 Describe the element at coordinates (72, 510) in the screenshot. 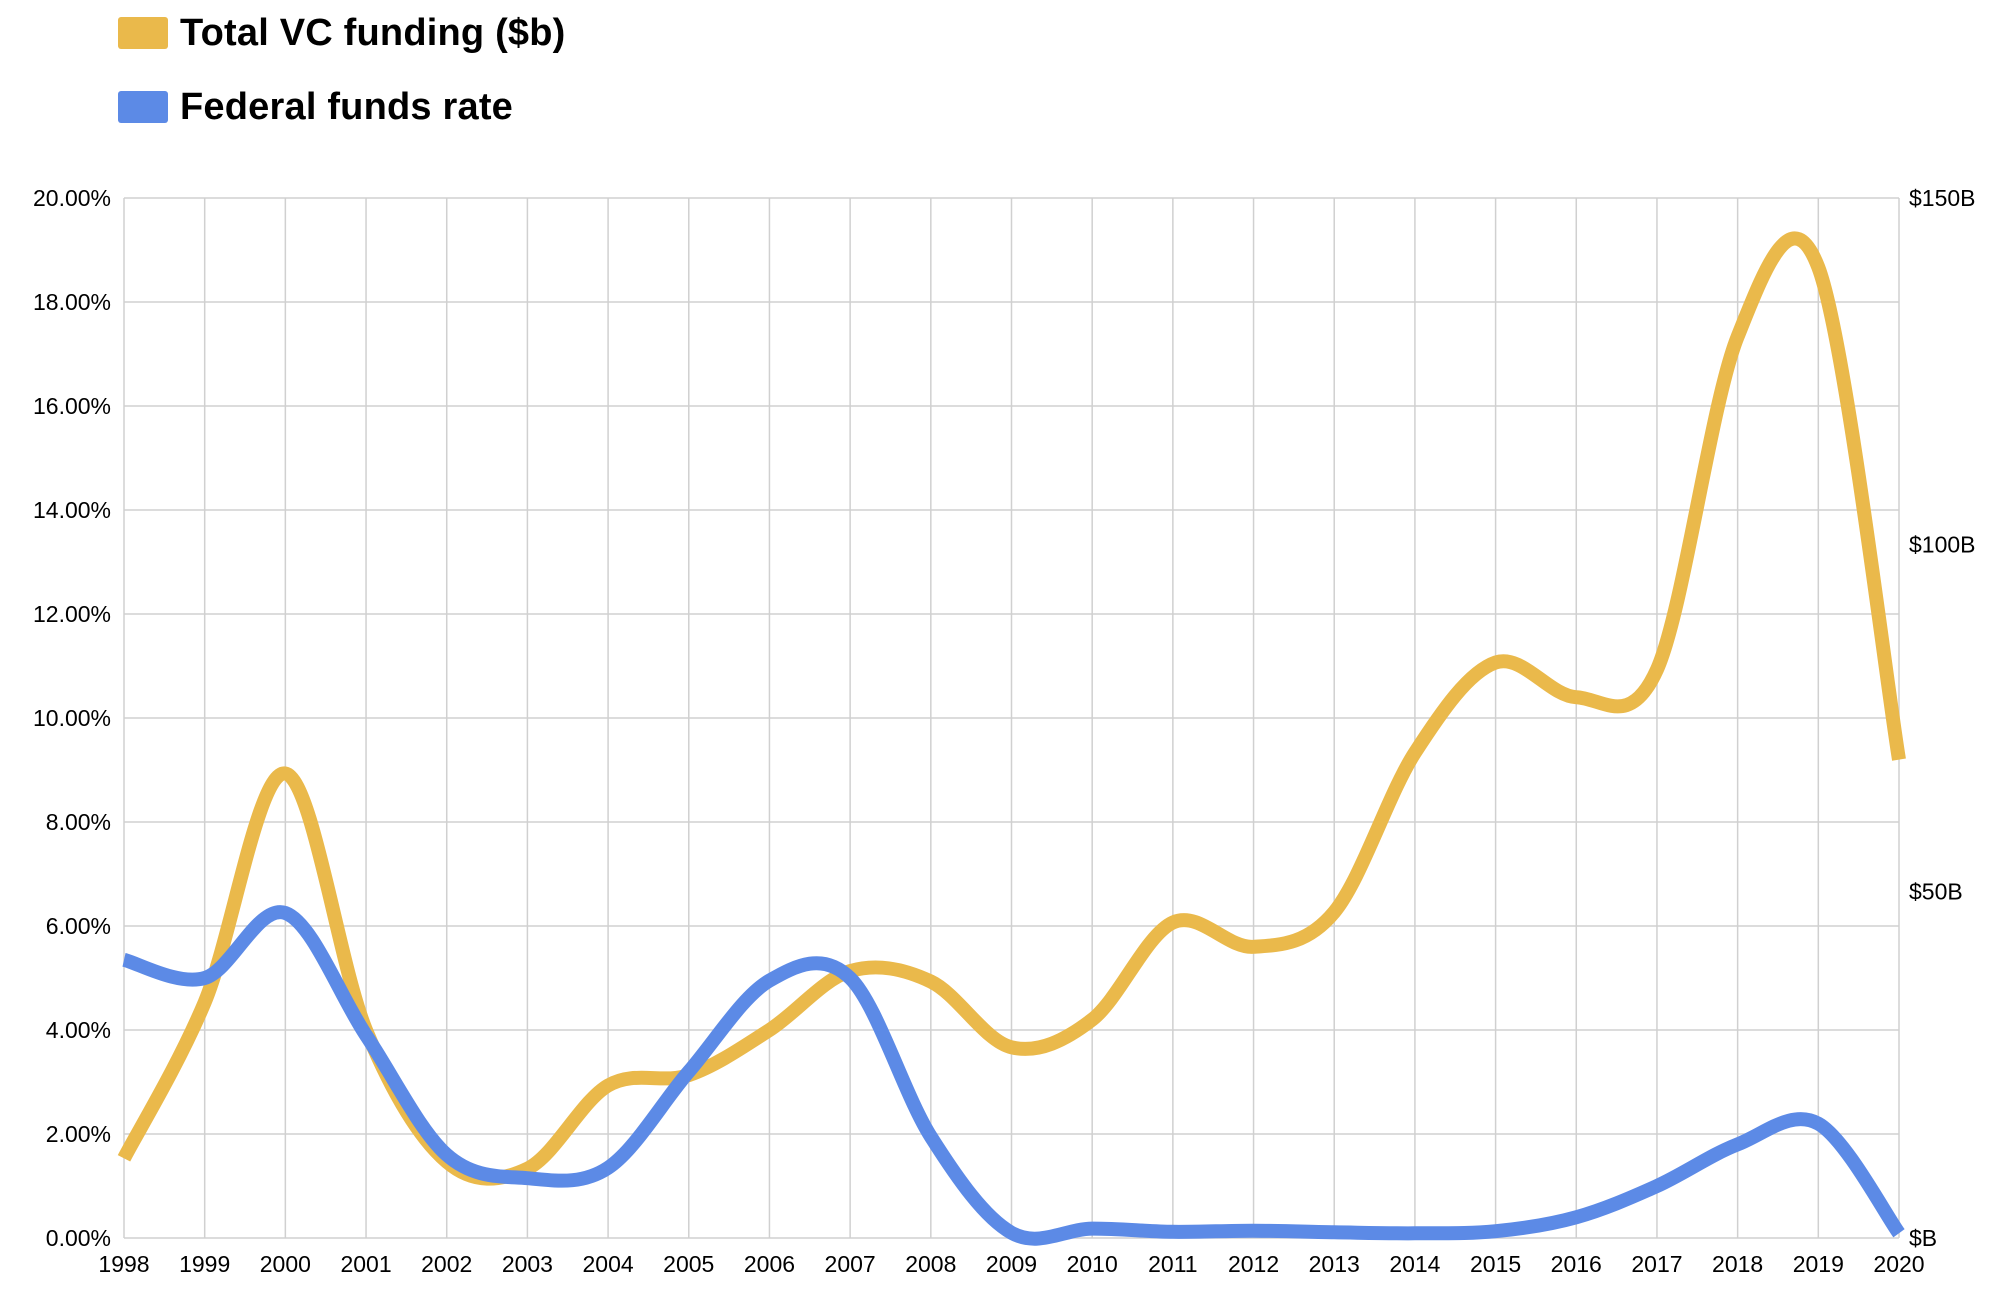

I see `y-left-tick-label: 14.00%` at that location.